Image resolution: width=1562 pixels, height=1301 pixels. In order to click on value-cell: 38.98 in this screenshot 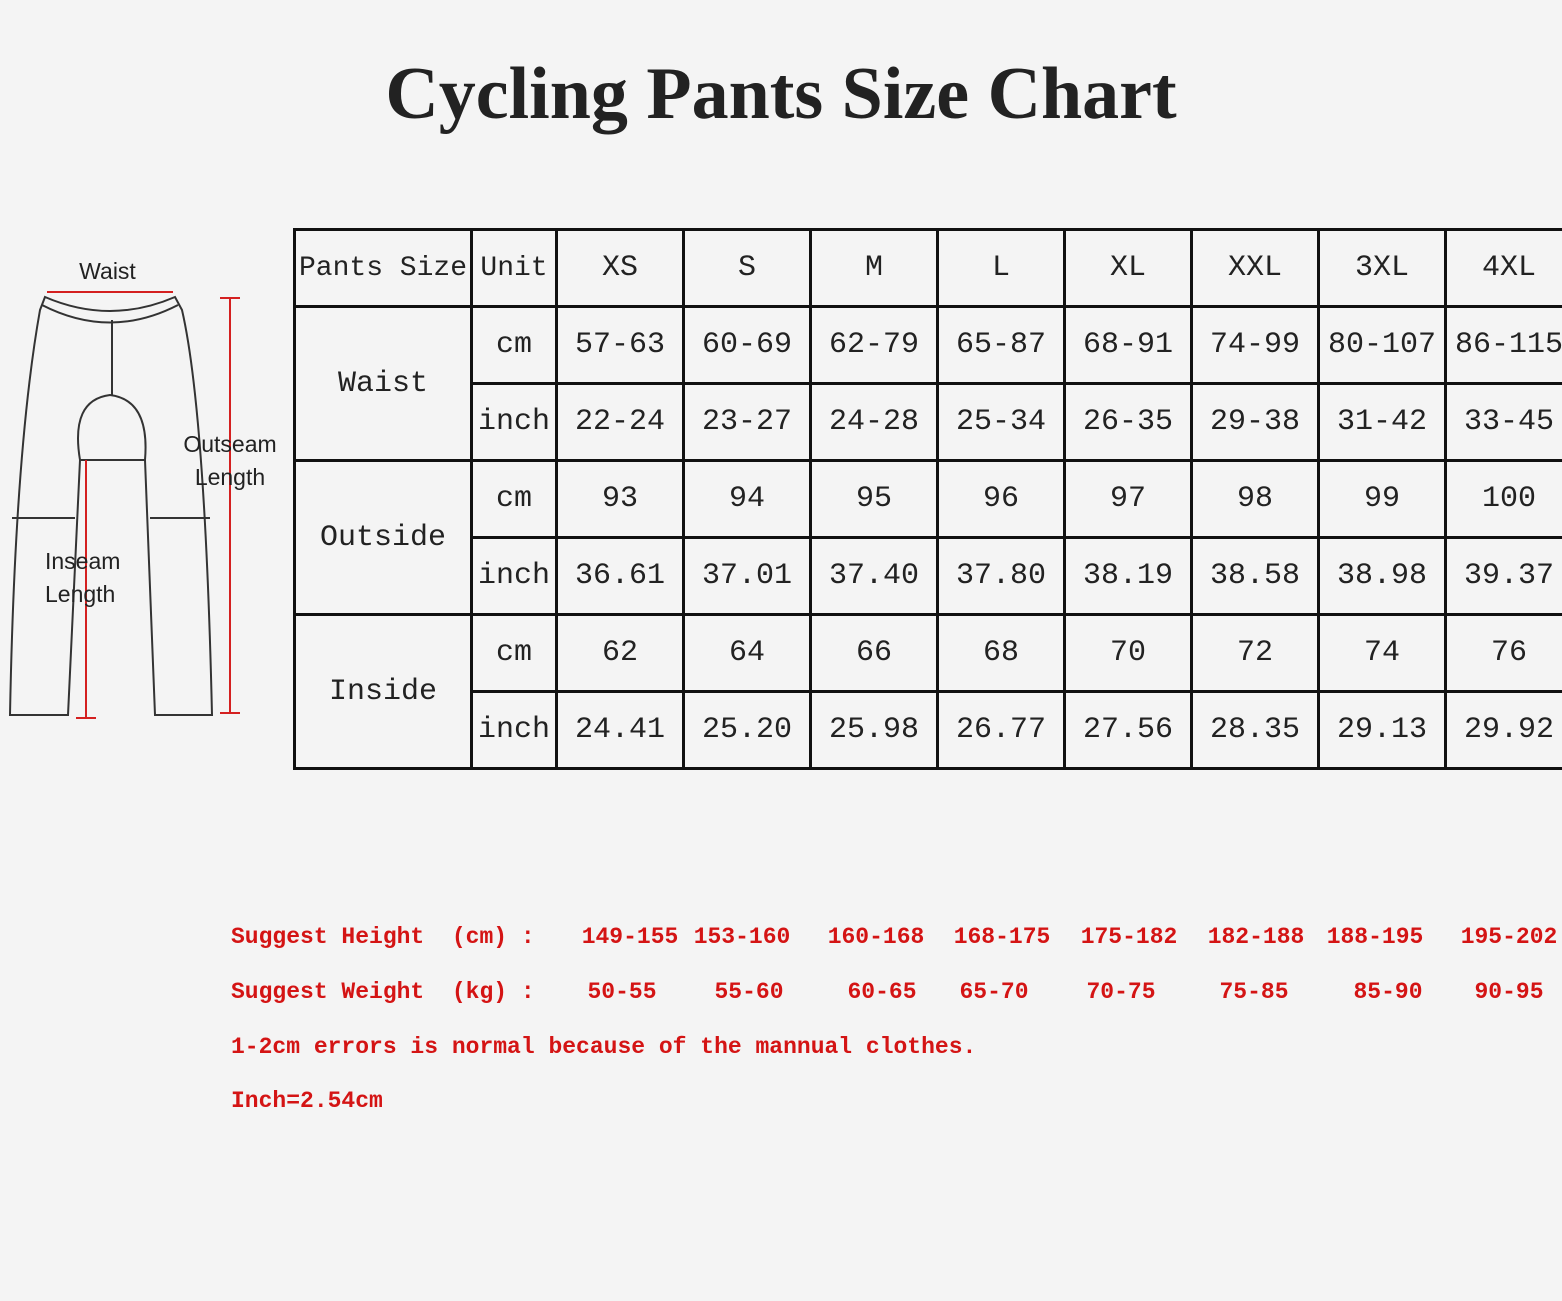, I will do `click(1382, 576)`.